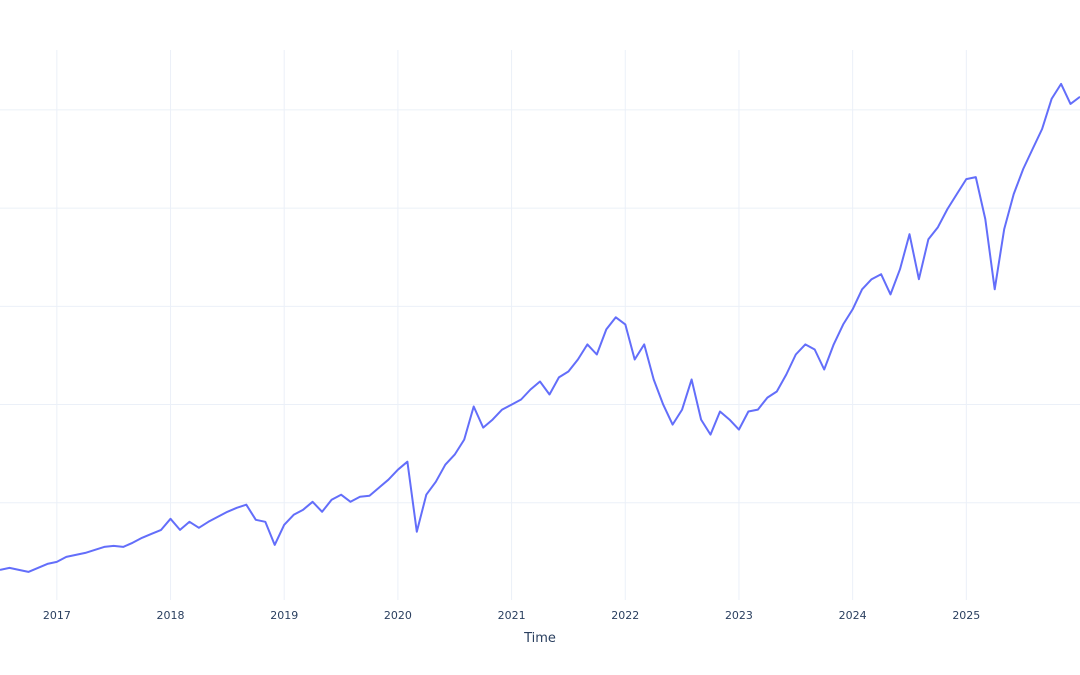 The height and width of the screenshot is (675, 1080). Describe the element at coordinates (966, 615) in the screenshot. I see `x-tick-label: 2025` at that location.